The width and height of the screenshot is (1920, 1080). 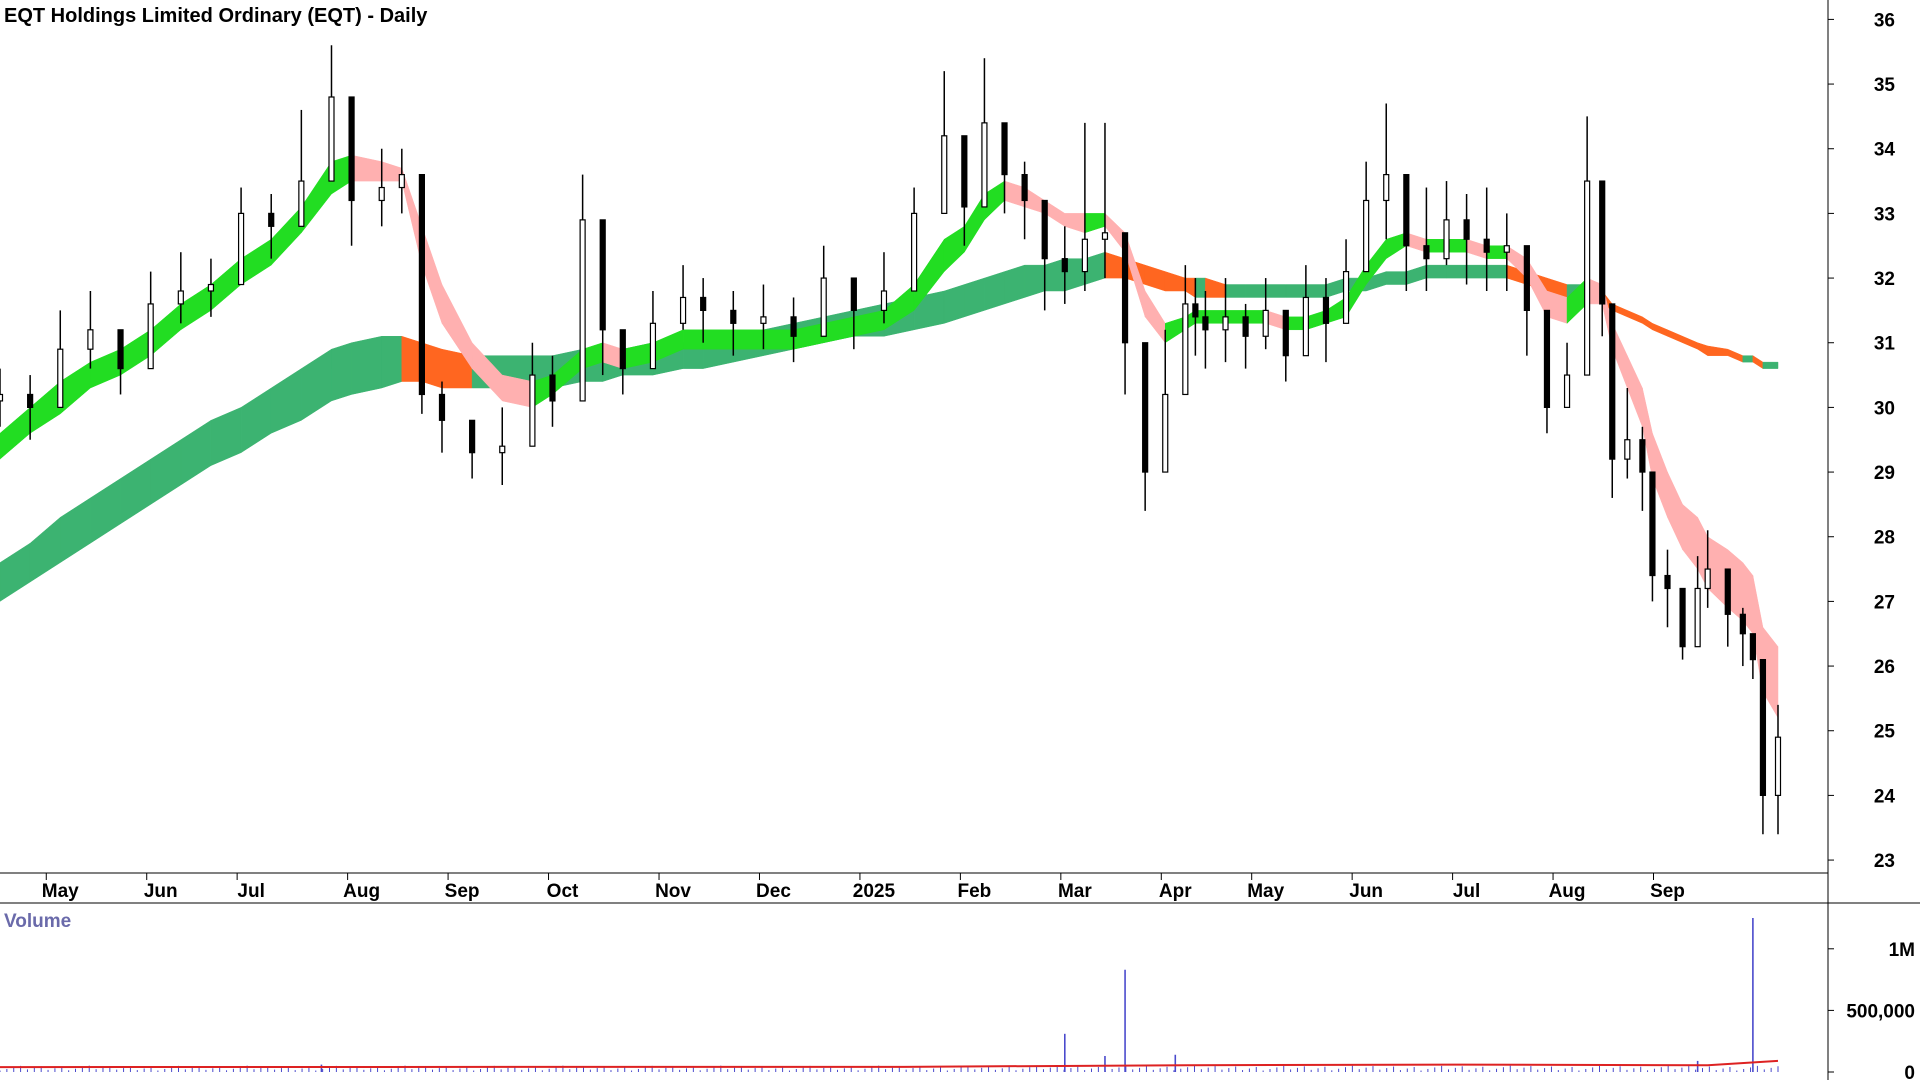 I want to click on price-tick-label: 31, so click(x=1885, y=344).